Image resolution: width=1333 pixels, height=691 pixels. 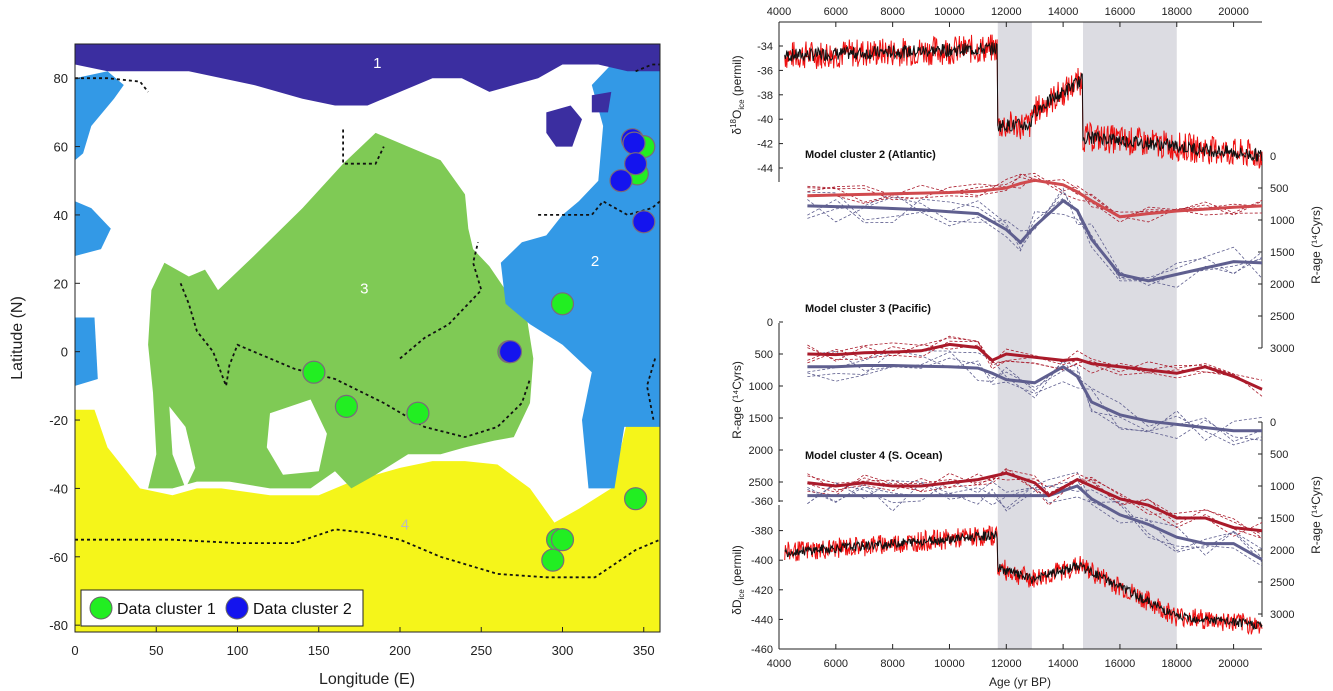 What do you see at coordinates (1130, 335) in the screenshot?
I see `shaded-interval` at bounding box center [1130, 335].